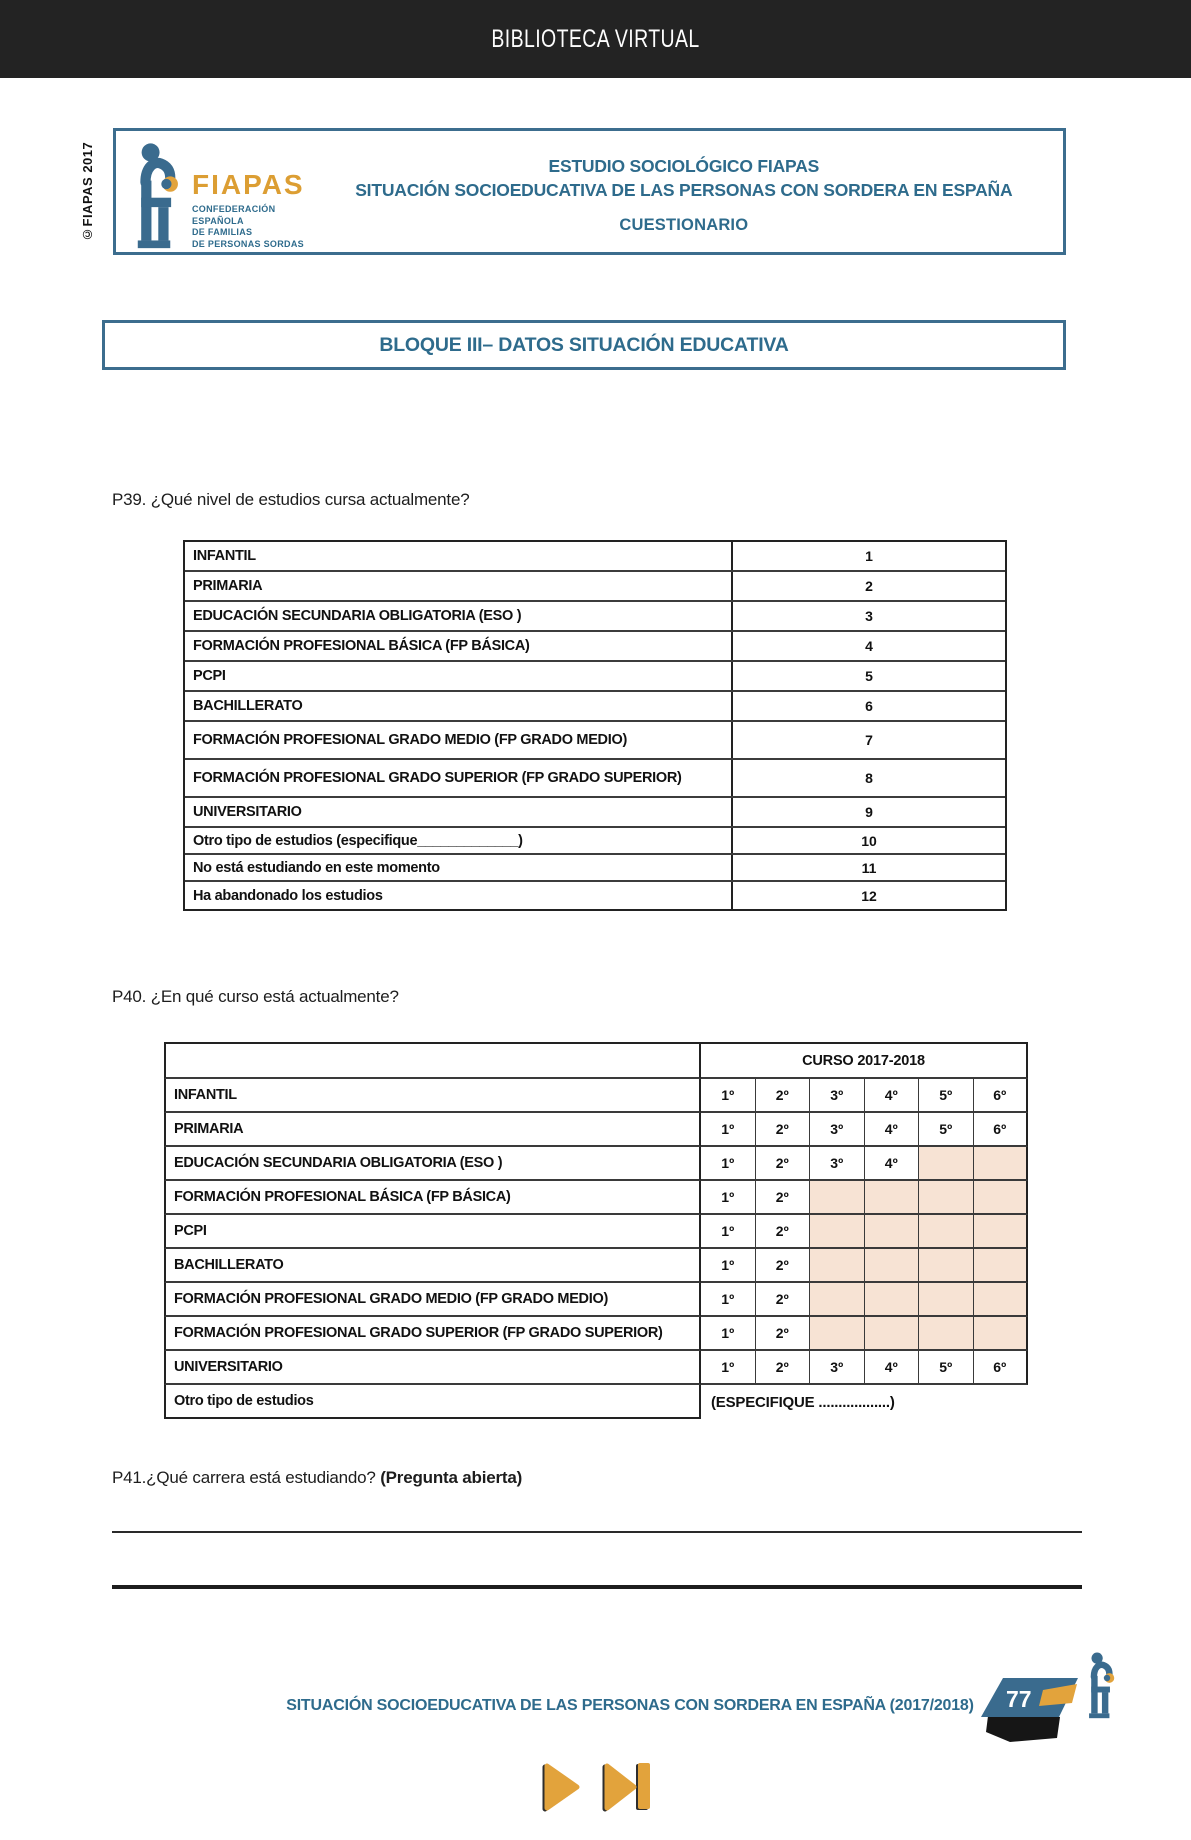 The height and width of the screenshot is (1840, 1191). I want to click on skip-to-last-icon, so click(626, 1787).